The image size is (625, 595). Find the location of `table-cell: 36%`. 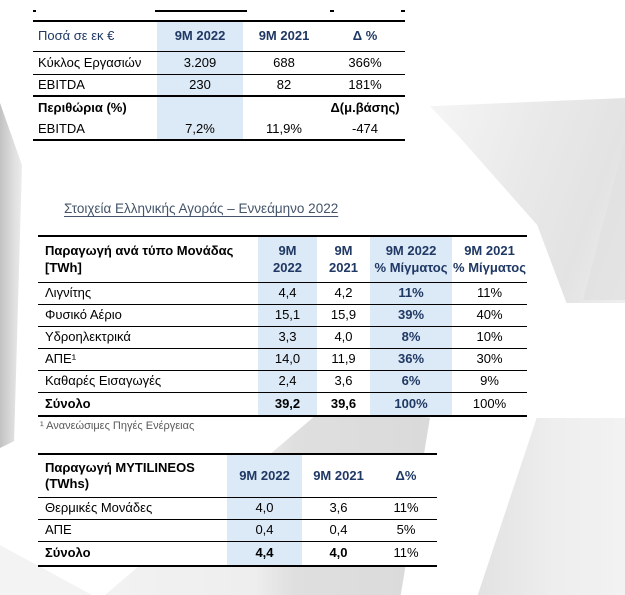

table-cell: 36% is located at coordinates (411, 359).